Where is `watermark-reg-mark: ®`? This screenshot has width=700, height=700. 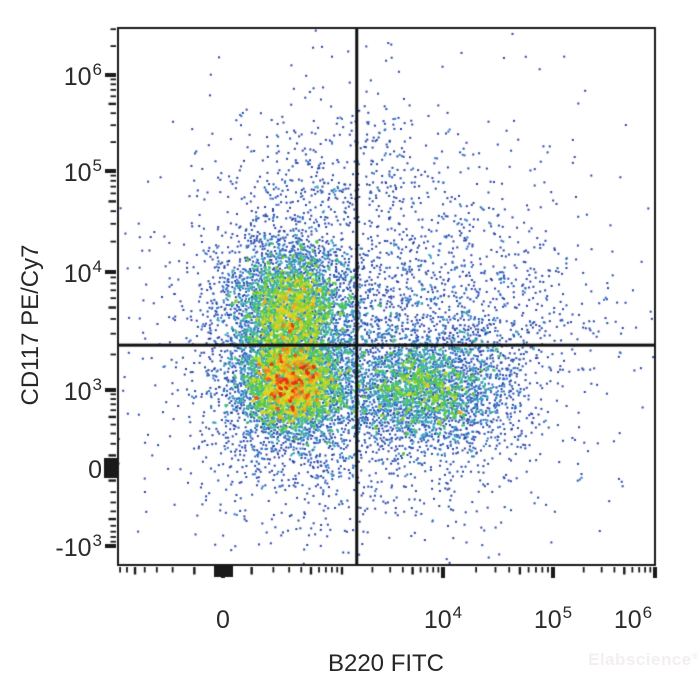
watermark-reg-mark: ® is located at coordinates (695, 656).